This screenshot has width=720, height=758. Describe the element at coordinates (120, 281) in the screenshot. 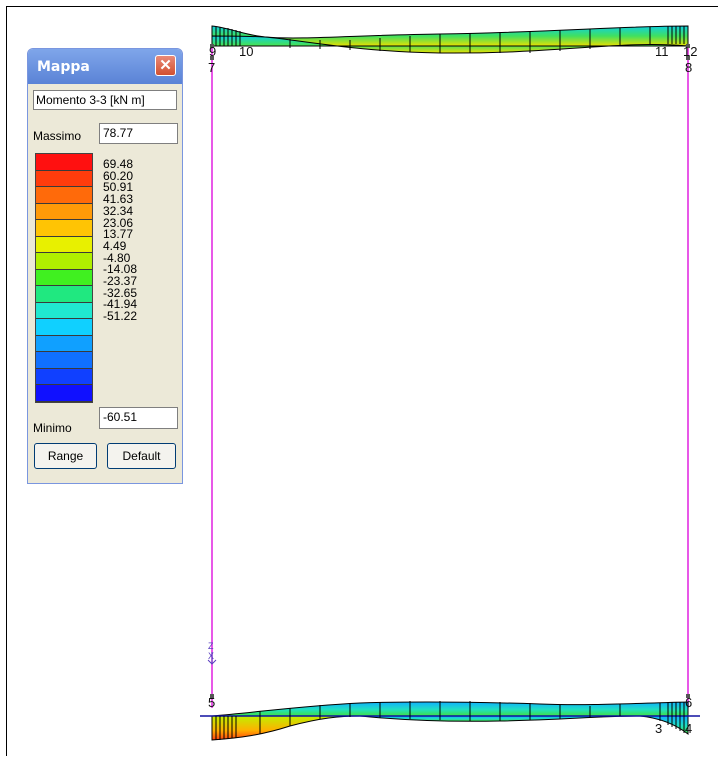

I see `scale-value: -23.37` at that location.